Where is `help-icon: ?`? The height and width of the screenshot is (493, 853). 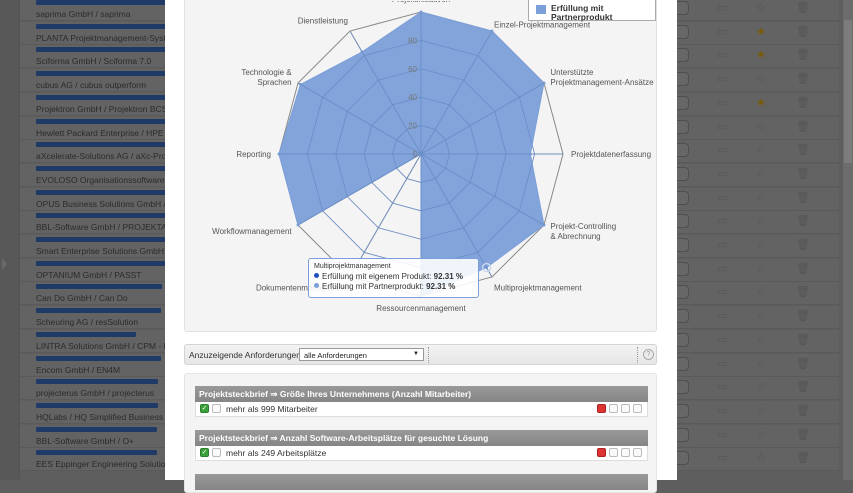
help-icon: ? is located at coordinates (648, 354).